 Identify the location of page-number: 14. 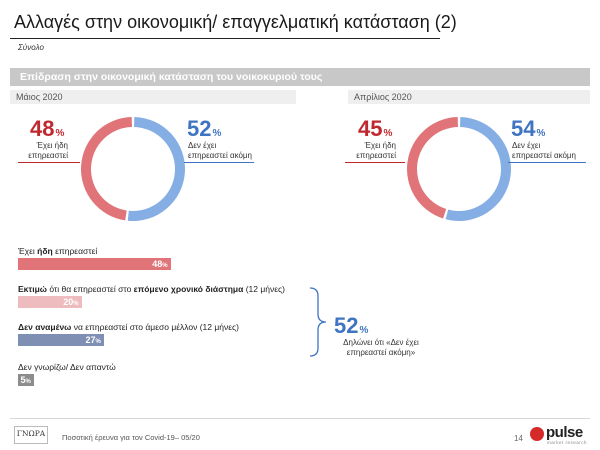
(518, 438).